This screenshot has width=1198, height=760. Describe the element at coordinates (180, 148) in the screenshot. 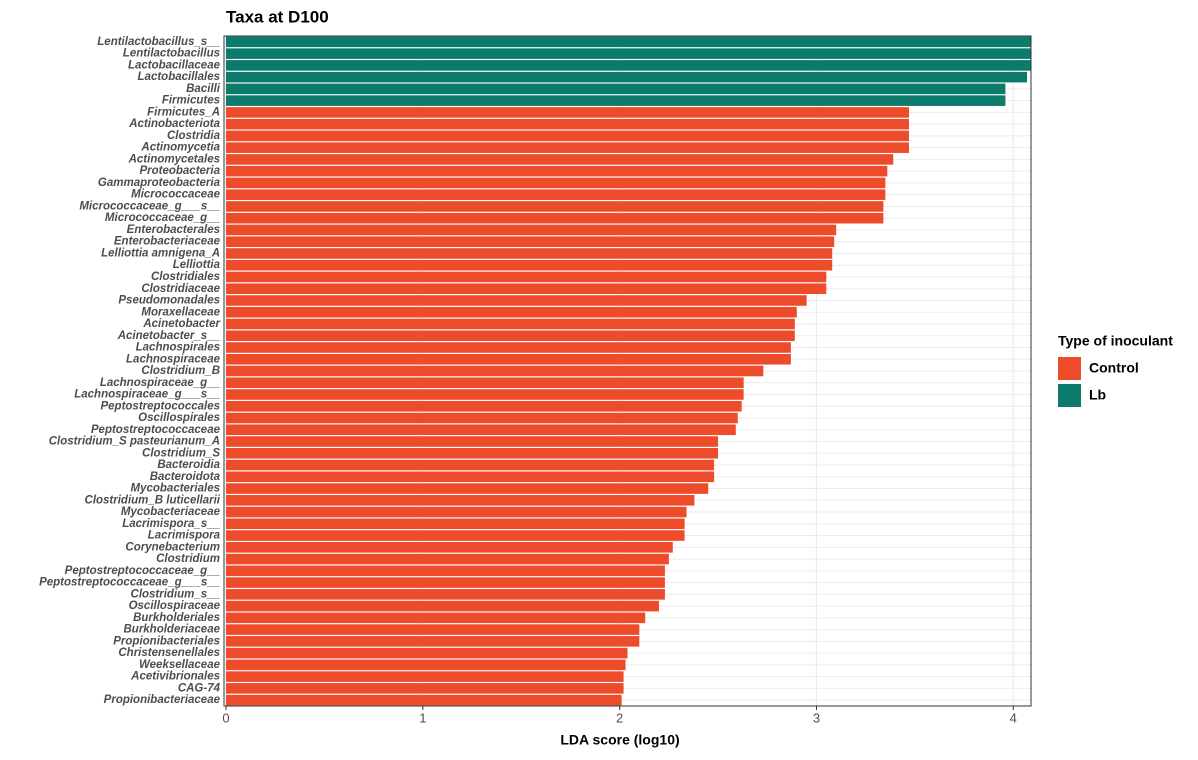

I see `y-tick-label: Actinomycetia` at that location.